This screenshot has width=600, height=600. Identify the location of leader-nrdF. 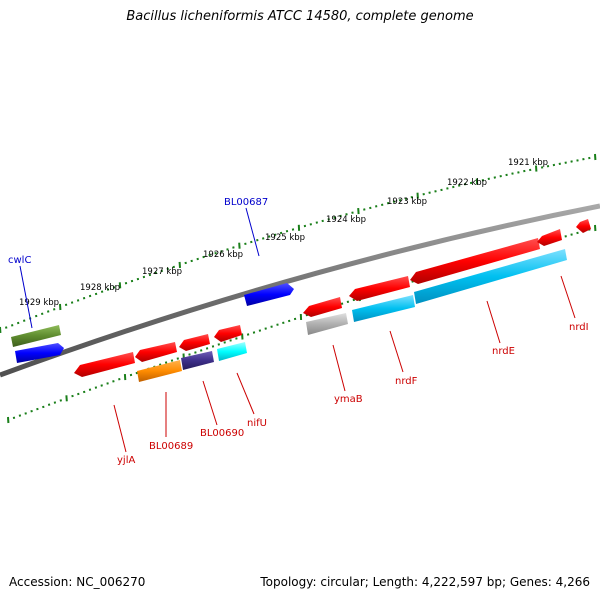
(396, 351).